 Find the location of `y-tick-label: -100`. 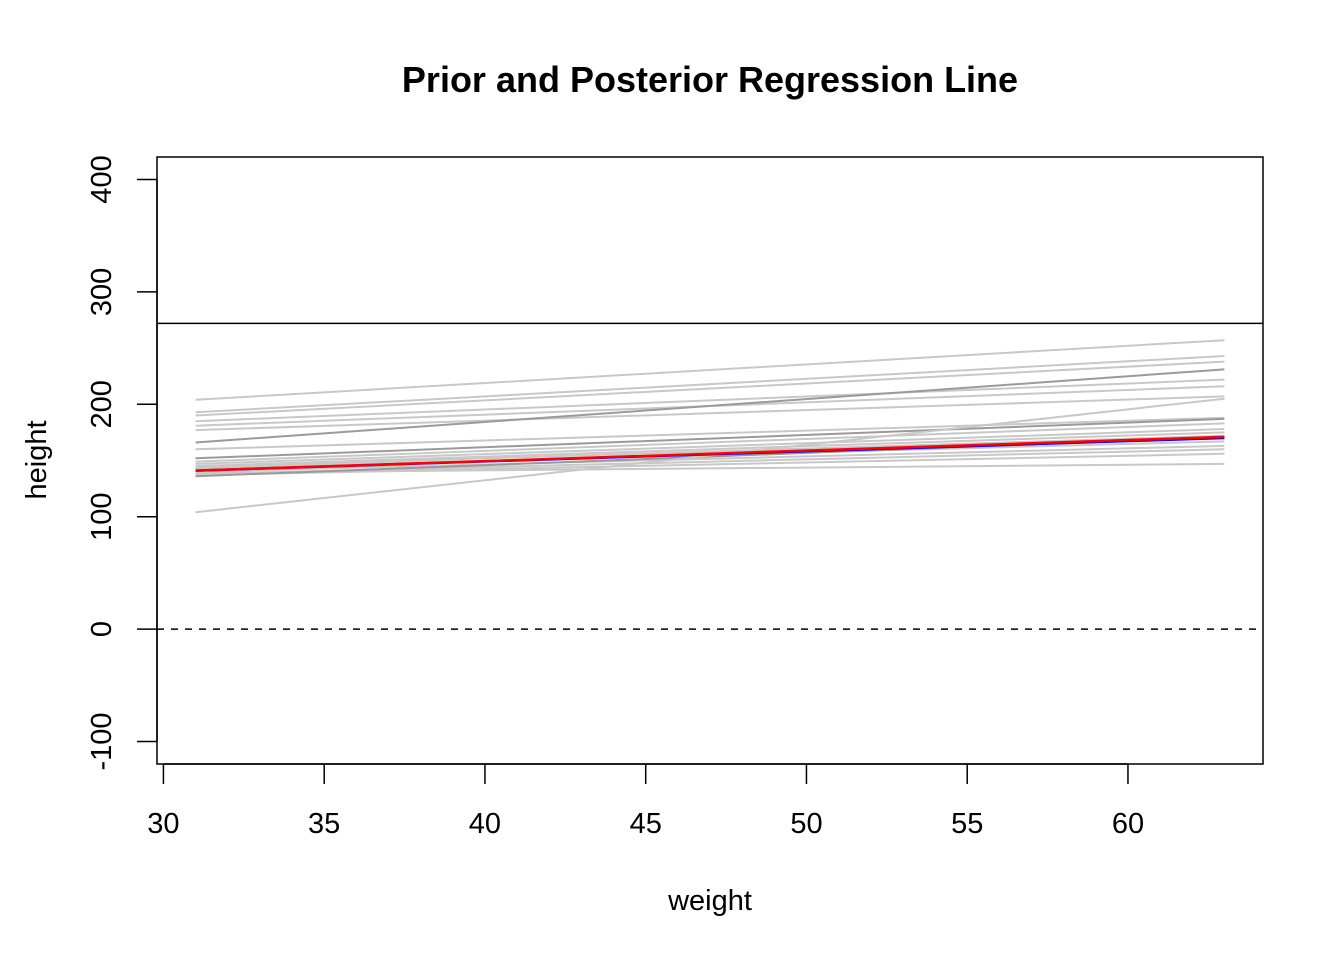

y-tick-label: -100 is located at coordinates (102, 741).